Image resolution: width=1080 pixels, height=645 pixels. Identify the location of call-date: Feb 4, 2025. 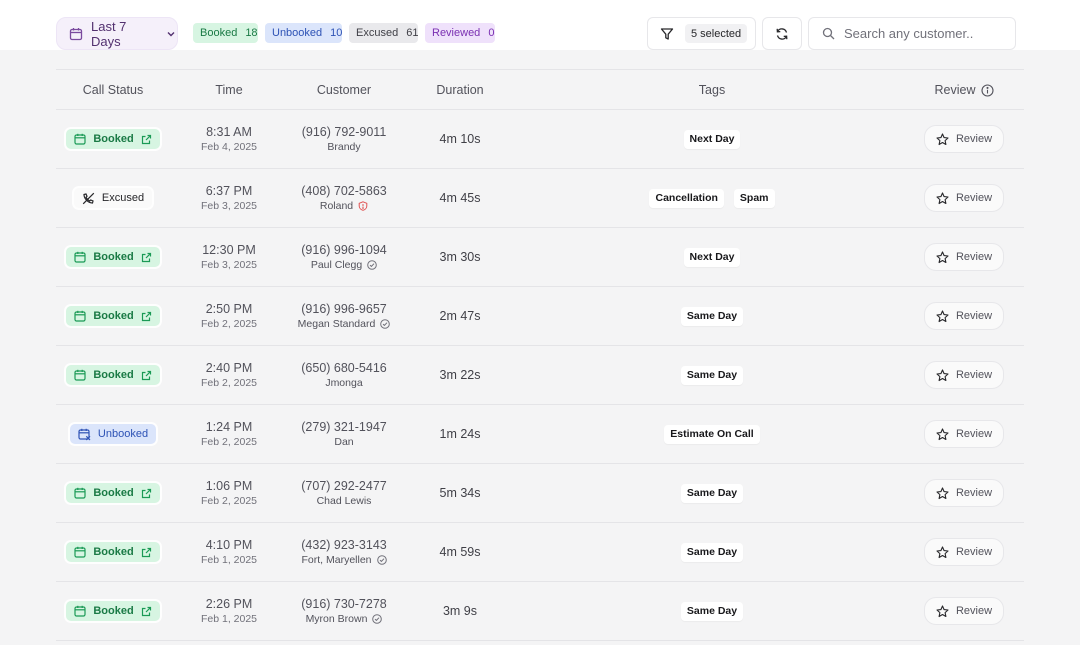
(229, 146).